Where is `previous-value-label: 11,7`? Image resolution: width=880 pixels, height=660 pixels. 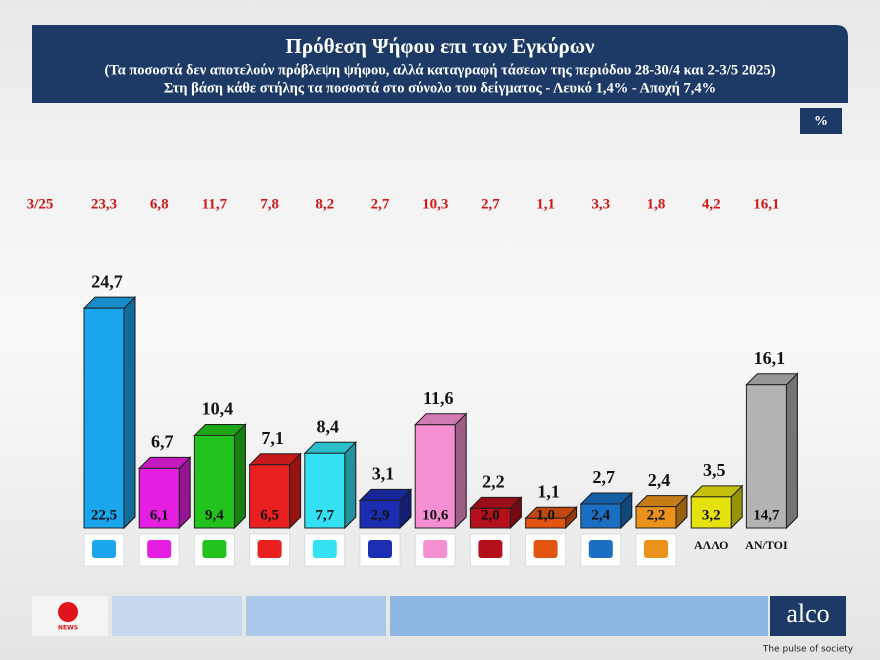
previous-value-label: 11,7 is located at coordinates (215, 204).